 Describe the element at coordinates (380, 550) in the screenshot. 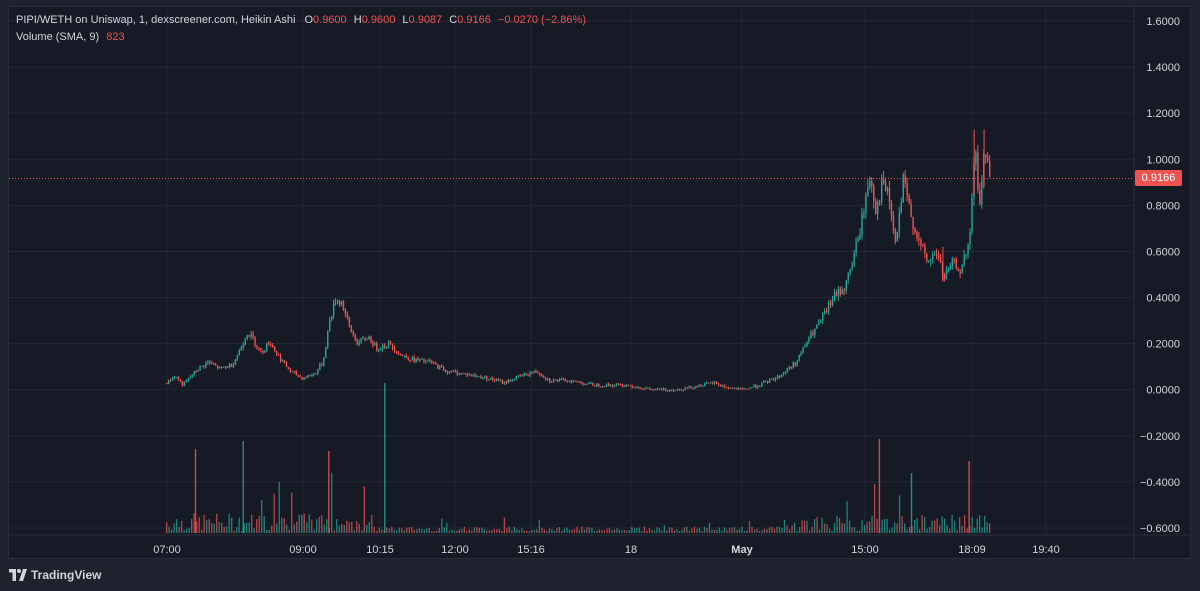

I see `x-tick-label: 10:15` at that location.